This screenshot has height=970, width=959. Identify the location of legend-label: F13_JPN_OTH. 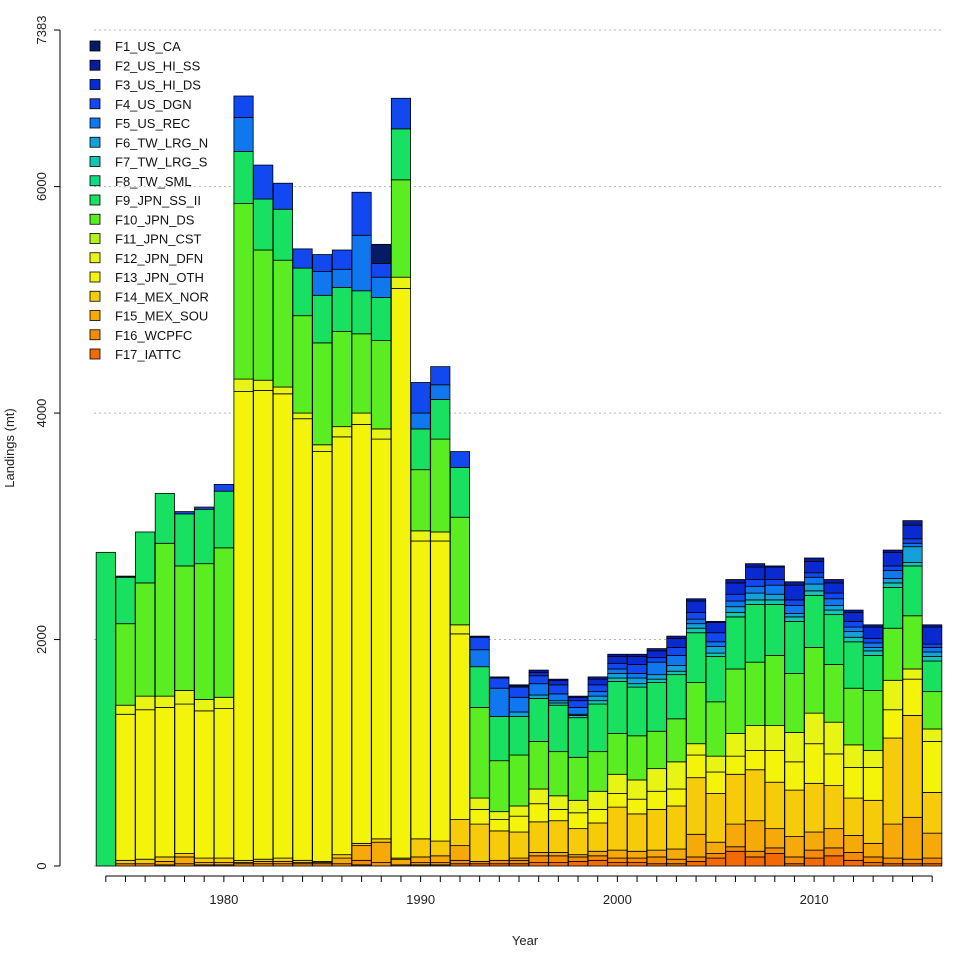
(159, 277).